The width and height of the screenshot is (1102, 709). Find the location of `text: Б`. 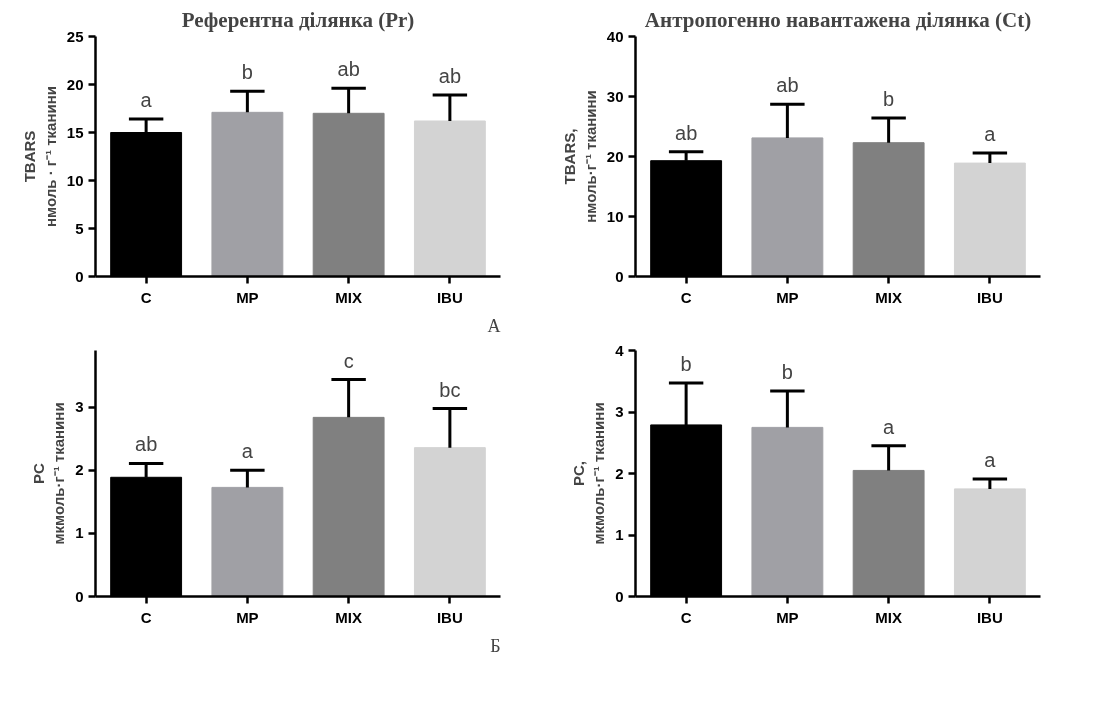

text: Б is located at coordinates (495, 645).